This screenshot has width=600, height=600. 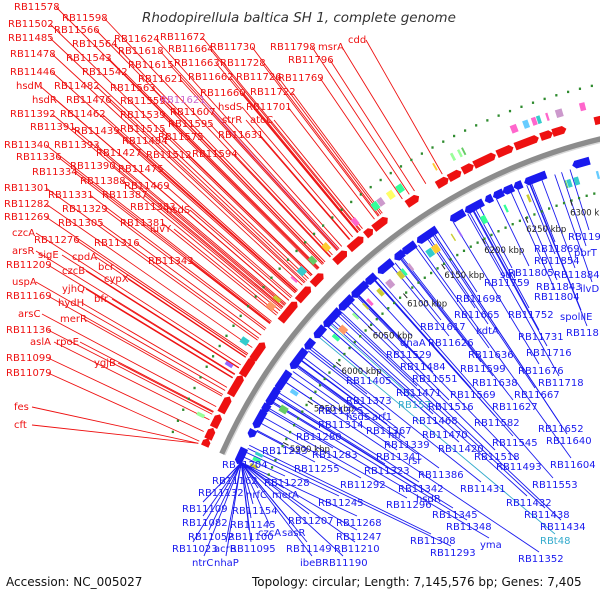 What do you see at coordinates (105, 363) in the screenshot?
I see `gene-label: ygjB` at bounding box center [105, 363].